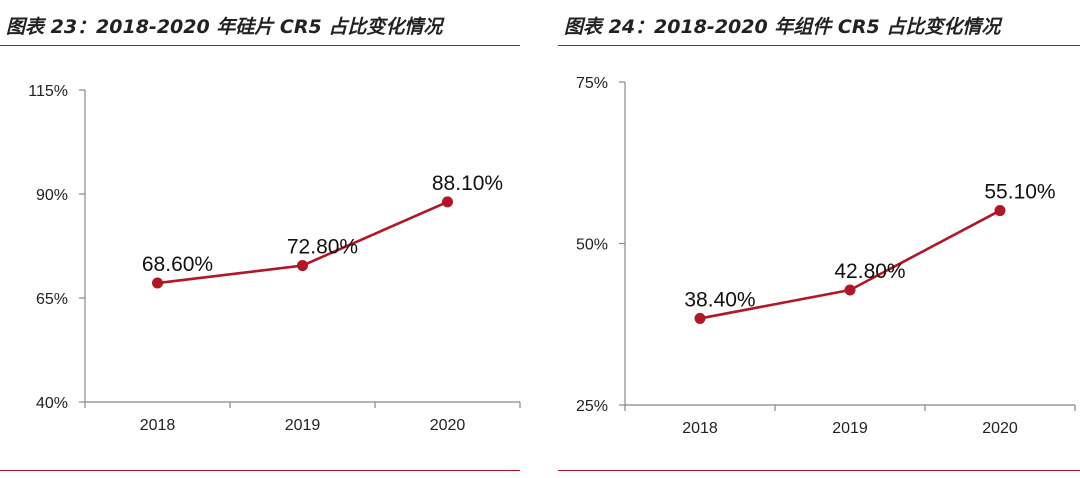 The image size is (1080, 478). I want to click on data-label: 88.10%, so click(467, 183).